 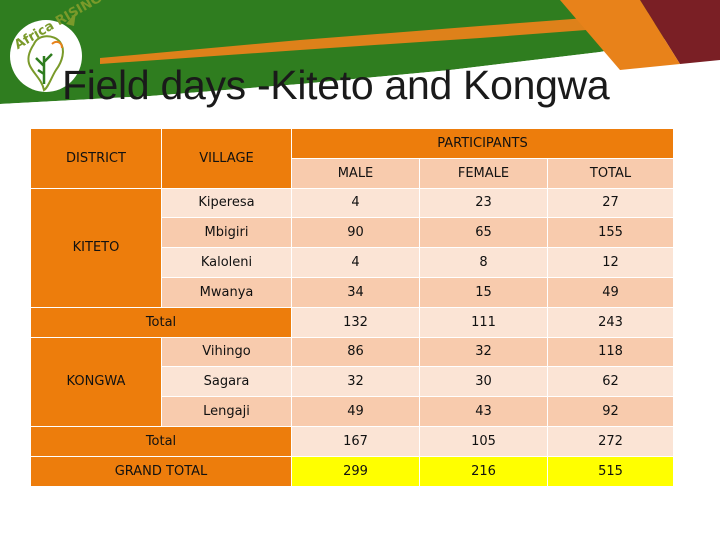 I want to click on female-cell: 105, so click(x=483, y=441).